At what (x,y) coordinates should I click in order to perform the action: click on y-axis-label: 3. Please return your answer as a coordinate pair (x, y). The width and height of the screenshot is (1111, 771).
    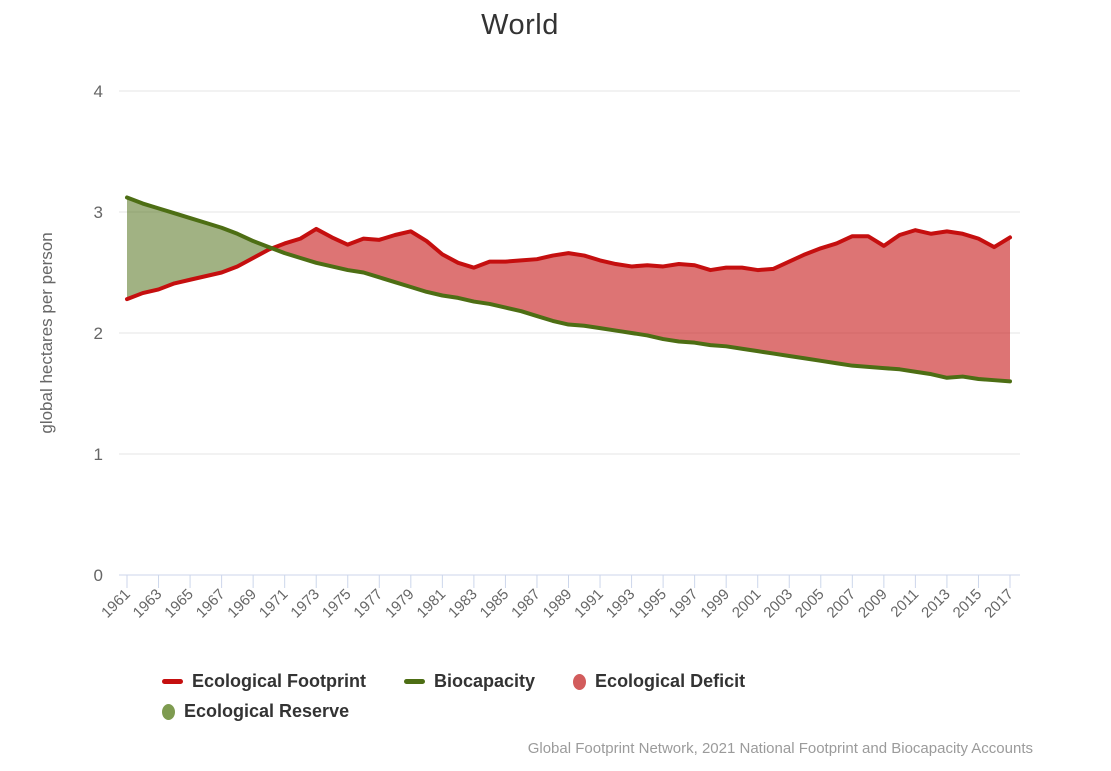
    Looking at the image, I should click on (98, 212).